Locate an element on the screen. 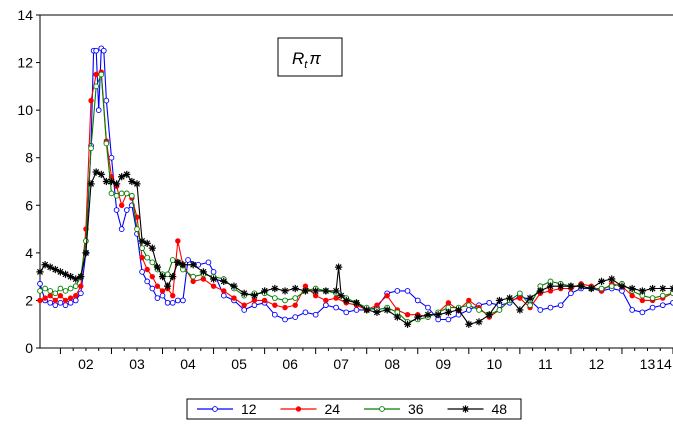  y-tick-label: 2 is located at coordinates (29, 300).